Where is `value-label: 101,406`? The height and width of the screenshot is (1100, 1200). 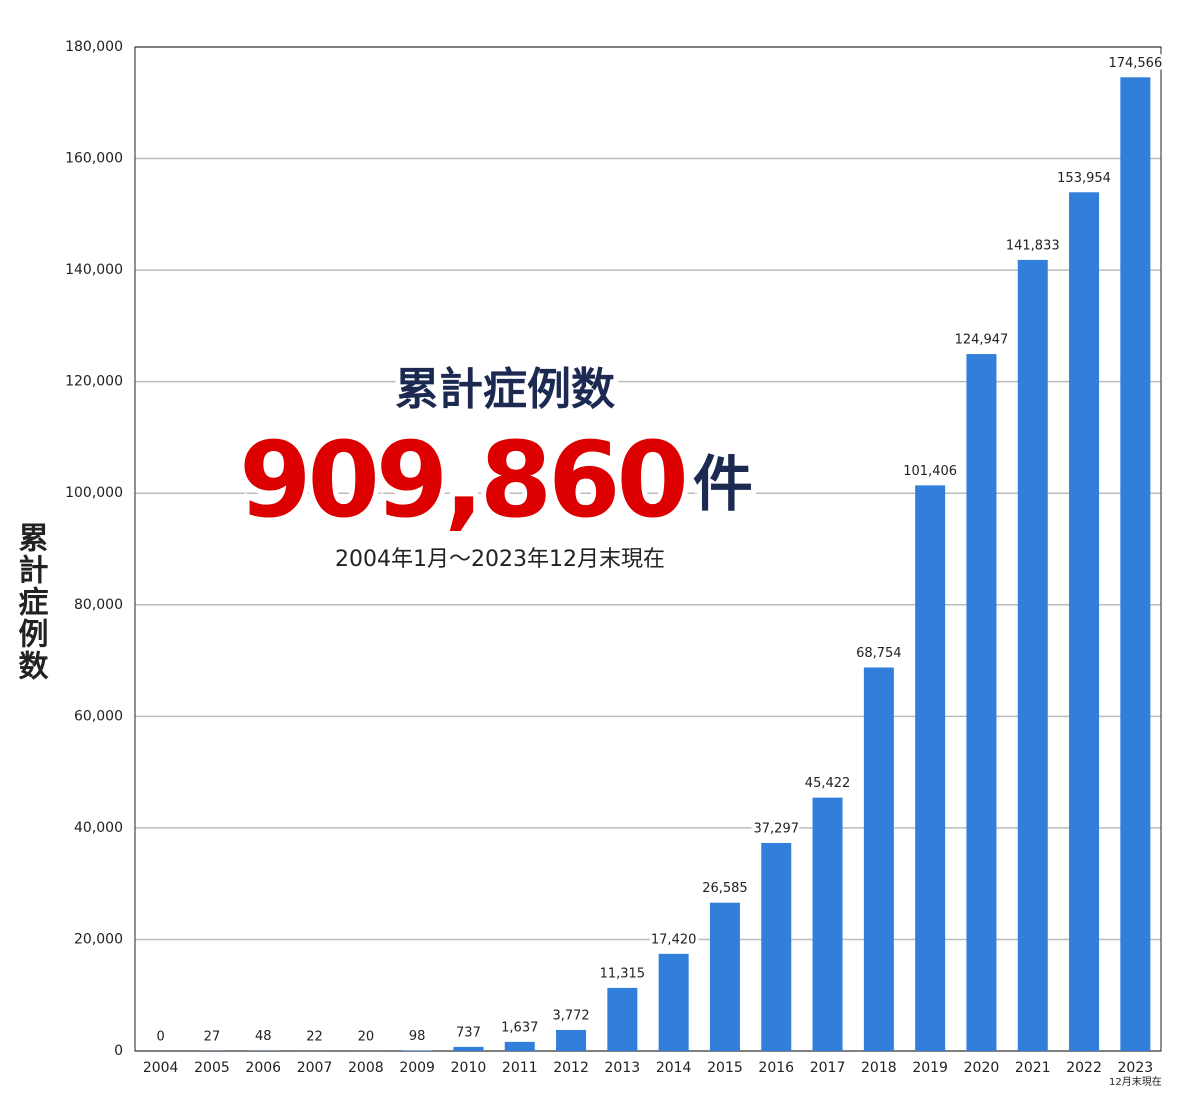 value-label: 101,406 is located at coordinates (930, 471).